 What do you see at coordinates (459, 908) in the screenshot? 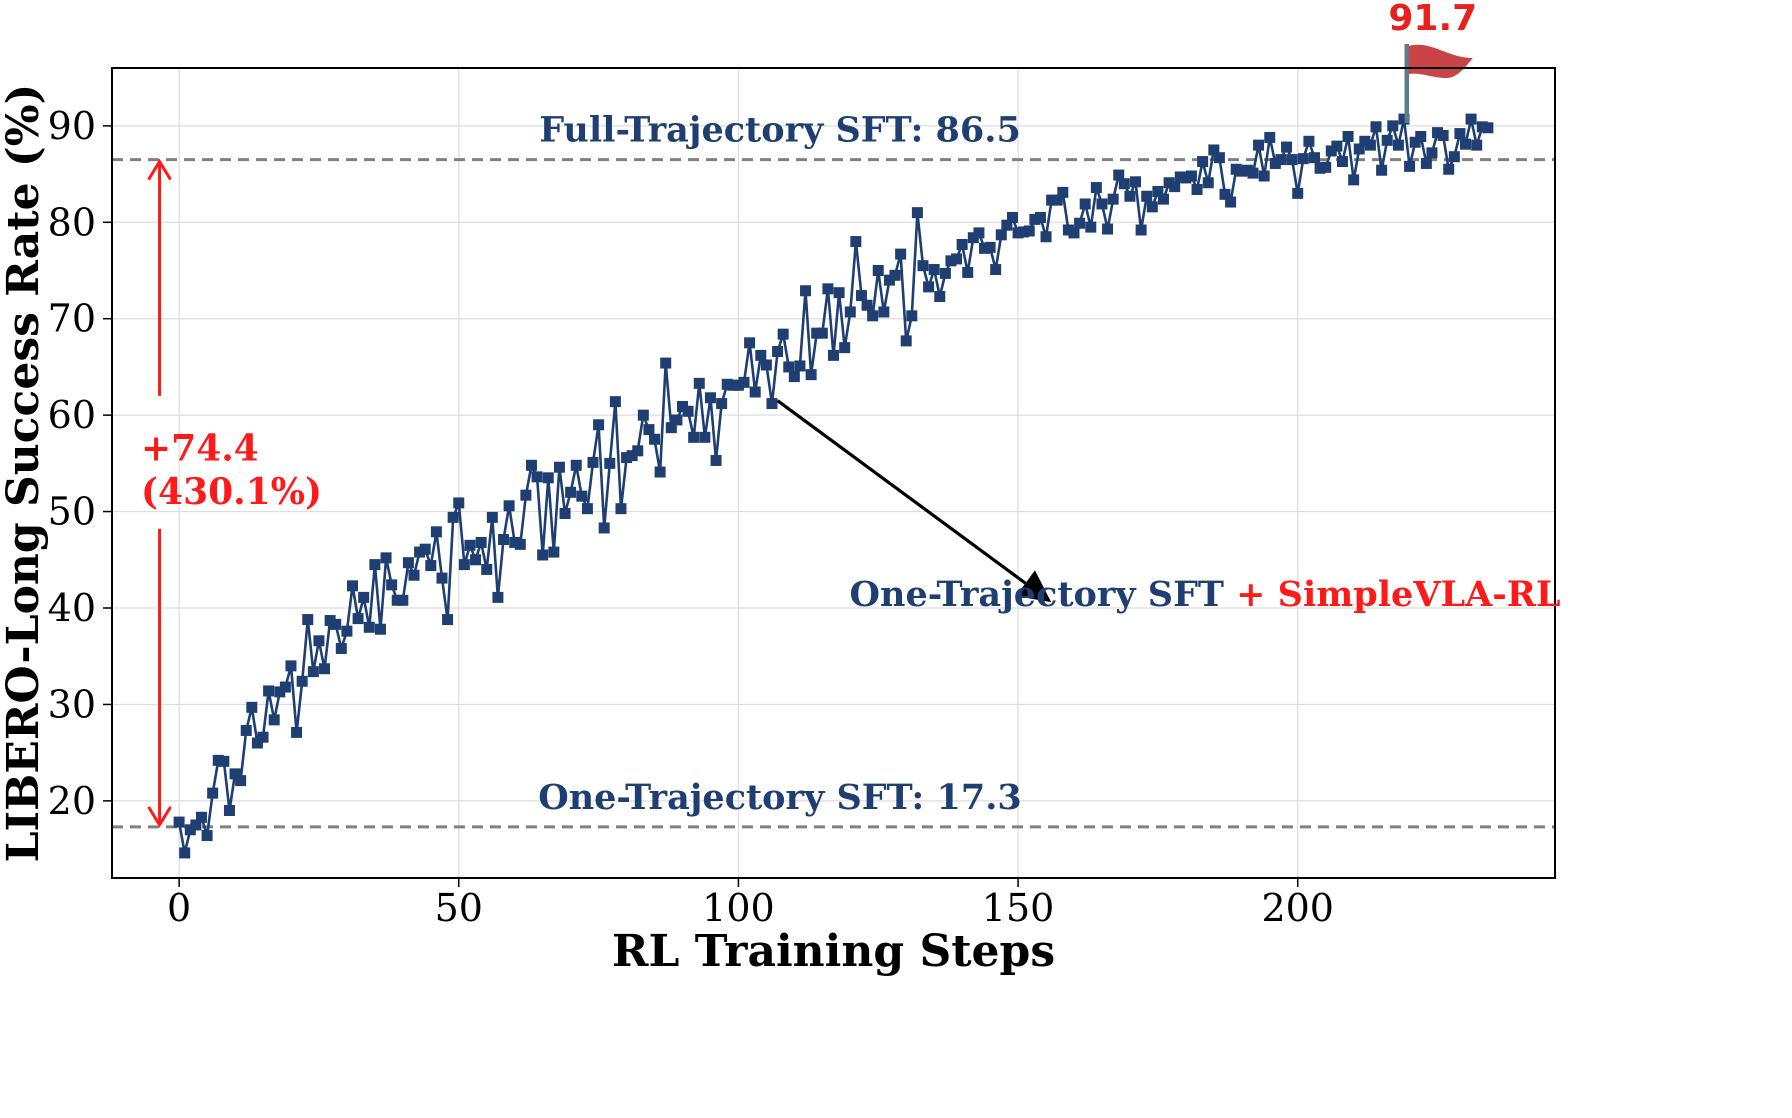
I see `x-tick-label: 50` at bounding box center [459, 908].